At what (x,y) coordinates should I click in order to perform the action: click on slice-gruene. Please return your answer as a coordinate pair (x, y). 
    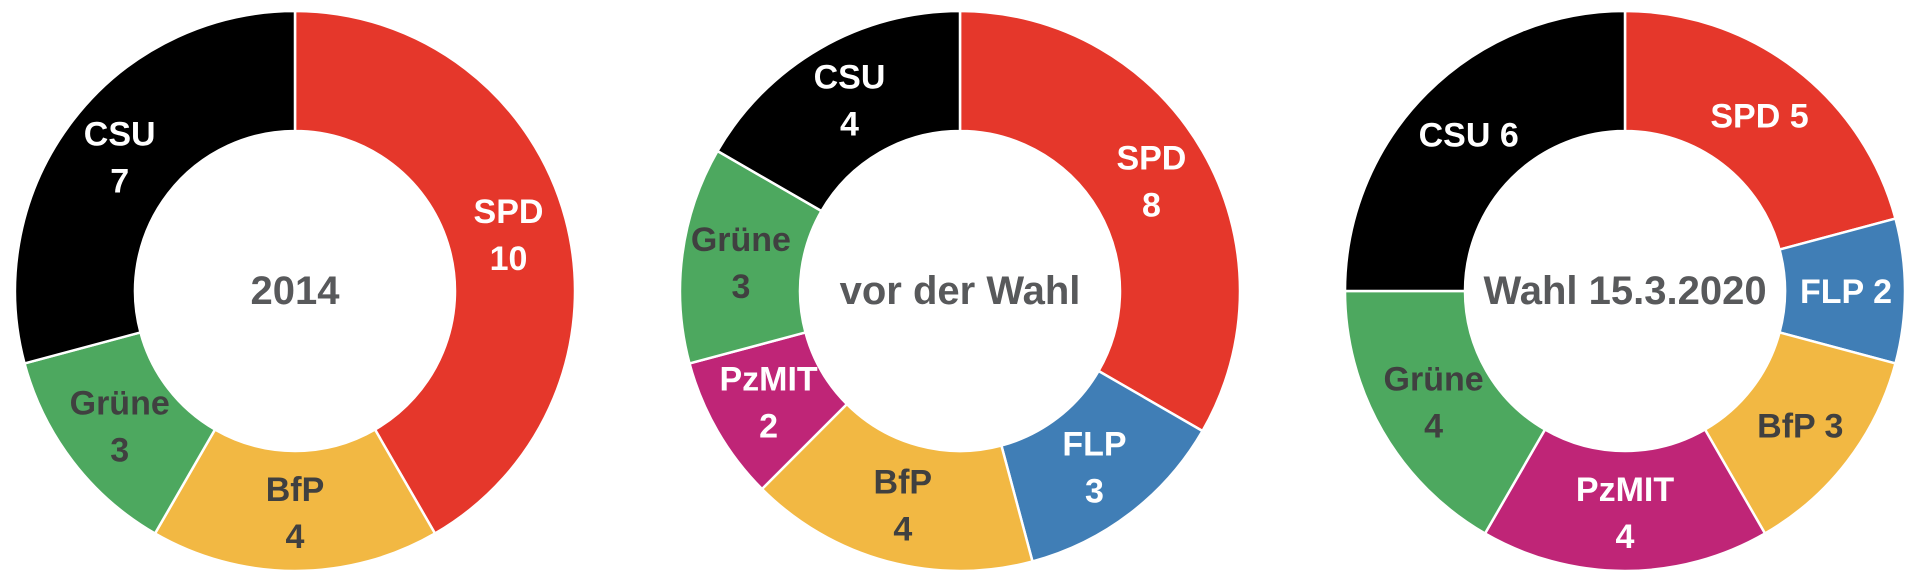
    Looking at the image, I should click on (1445, 412).